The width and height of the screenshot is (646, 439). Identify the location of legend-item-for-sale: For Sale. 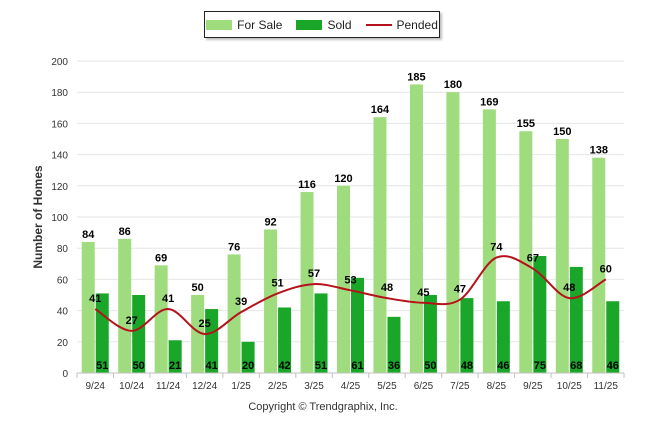
(244, 25).